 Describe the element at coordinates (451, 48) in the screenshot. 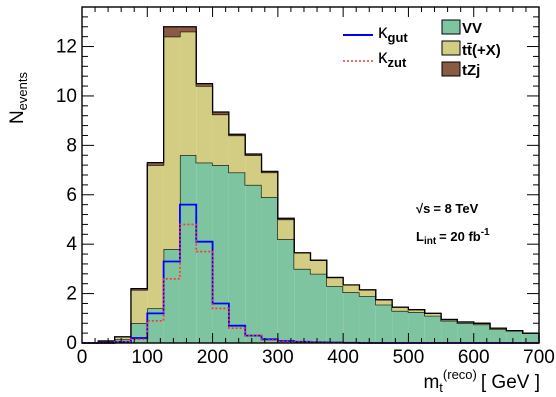

I see `legend-ttbar-swatch` at that location.